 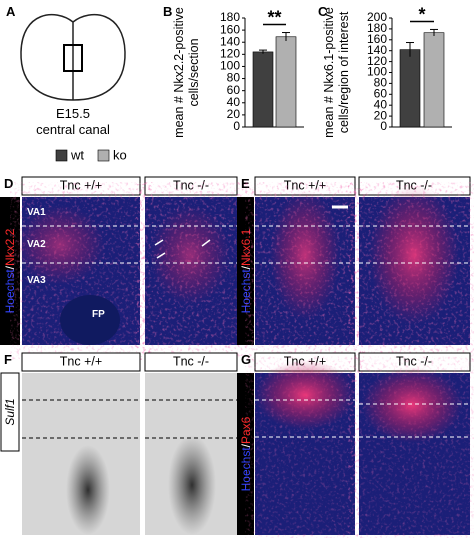 What do you see at coordinates (10, 247) in the screenshot?
I see `stain-part: Nkx2.2` at bounding box center [10, 247].